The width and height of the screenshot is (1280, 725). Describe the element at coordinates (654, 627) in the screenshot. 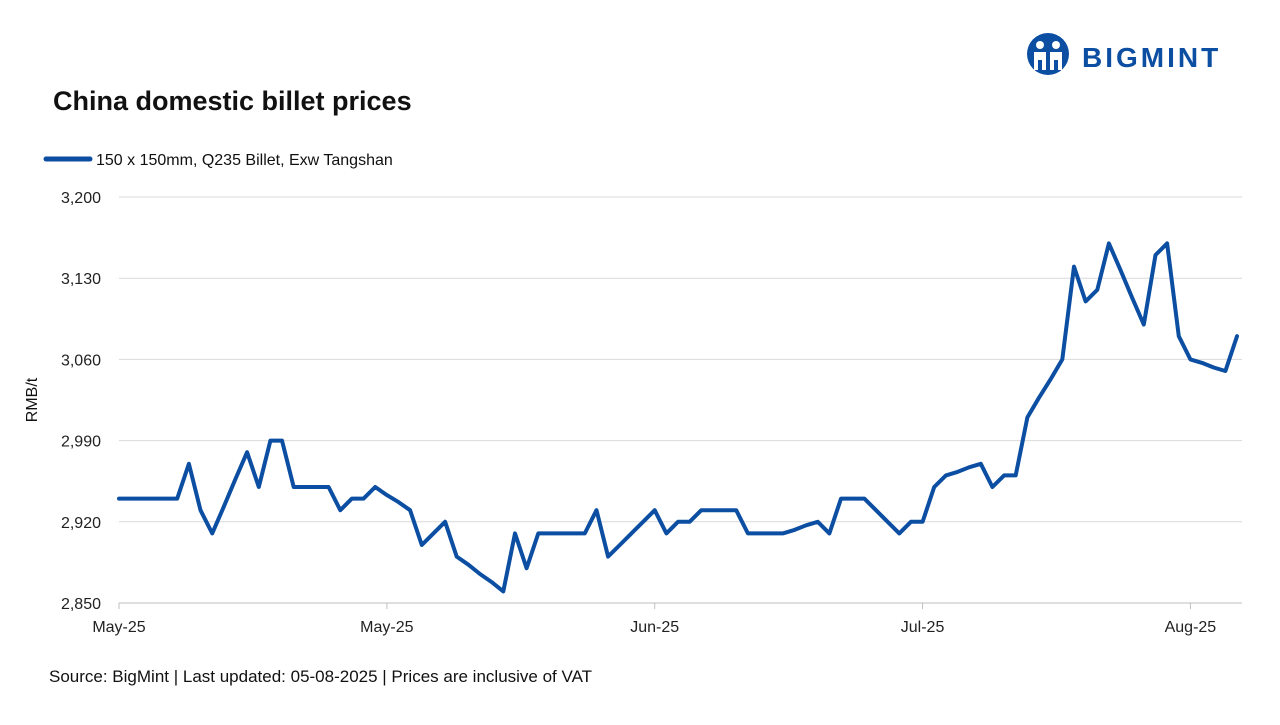

I see `x-tick-label: Jun-25` at that location.